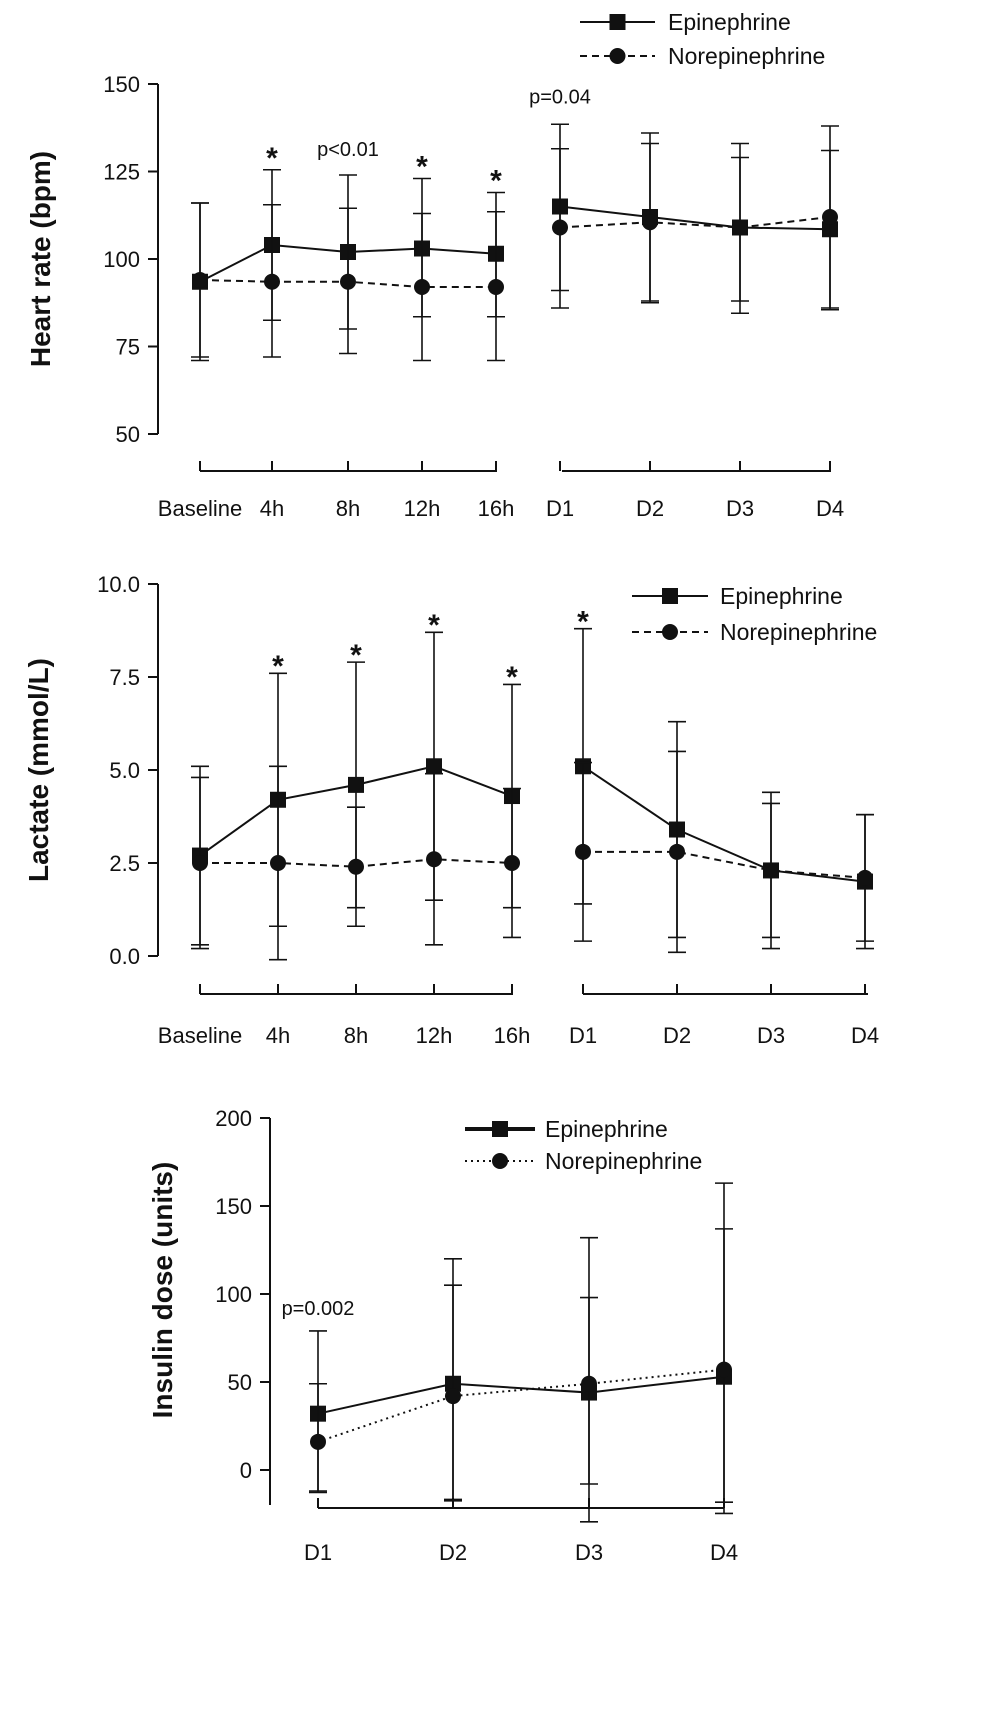  What do you see at coordinates (348, 150) in the screenshot?
I see `p-value-annotation: p<0.01` at bounding box center [348, 150].